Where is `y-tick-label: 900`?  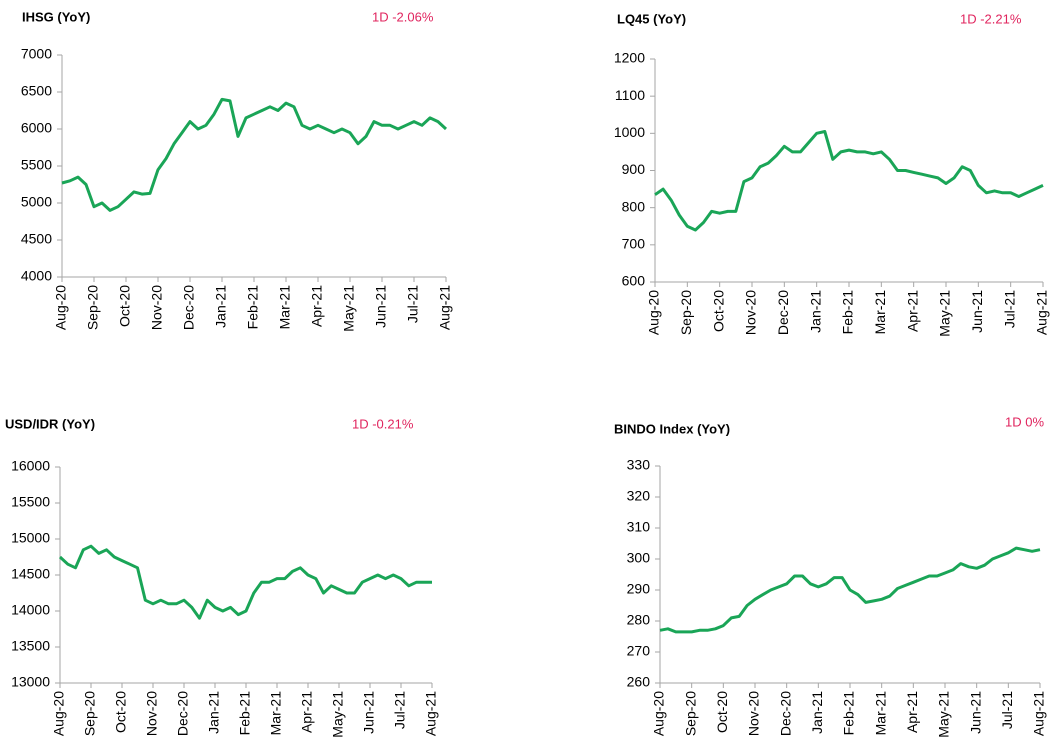
y-tick-label: 900 is located at coordinates (634, 169).